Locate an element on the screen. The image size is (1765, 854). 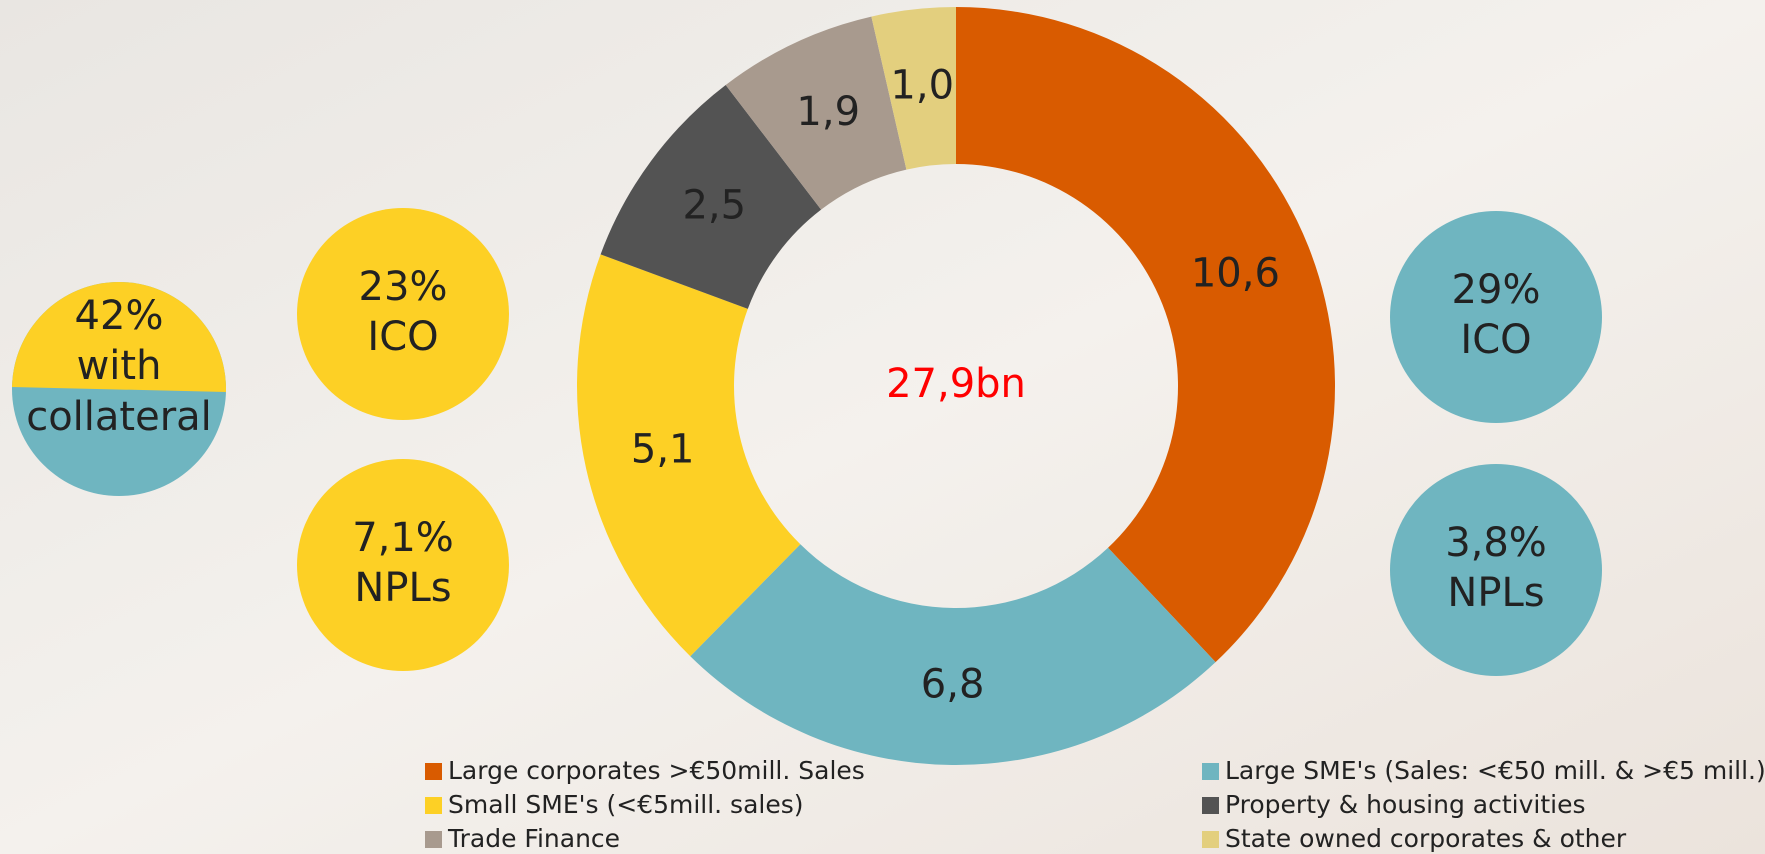
center-label: 27,9bn is located at coordinates (956, 384).